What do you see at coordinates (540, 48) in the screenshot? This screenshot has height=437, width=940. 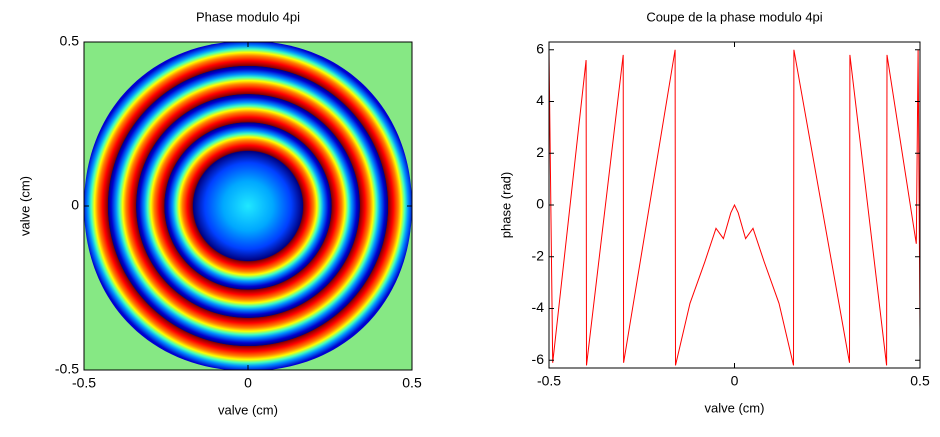 I see `y-tick-label: 6` at bounding box center [540, 48].